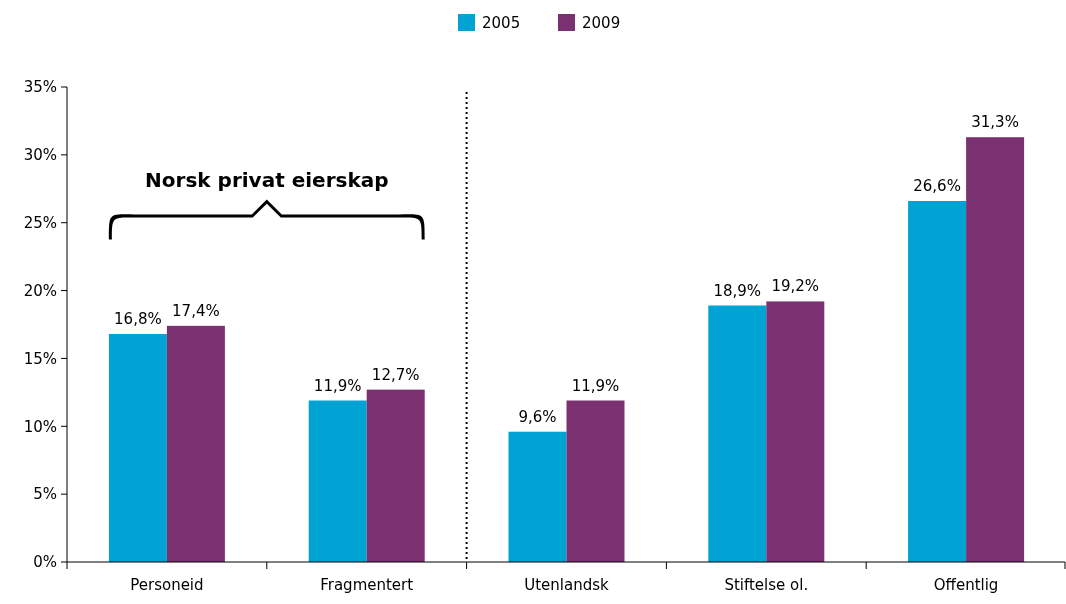 Image resolution: width=1066 pixels, height=604 pixels. What do you see at coordinates (40, 155) in the screenshot?
I see `y-tick-label: 30%` at bounding box center [40, 155].